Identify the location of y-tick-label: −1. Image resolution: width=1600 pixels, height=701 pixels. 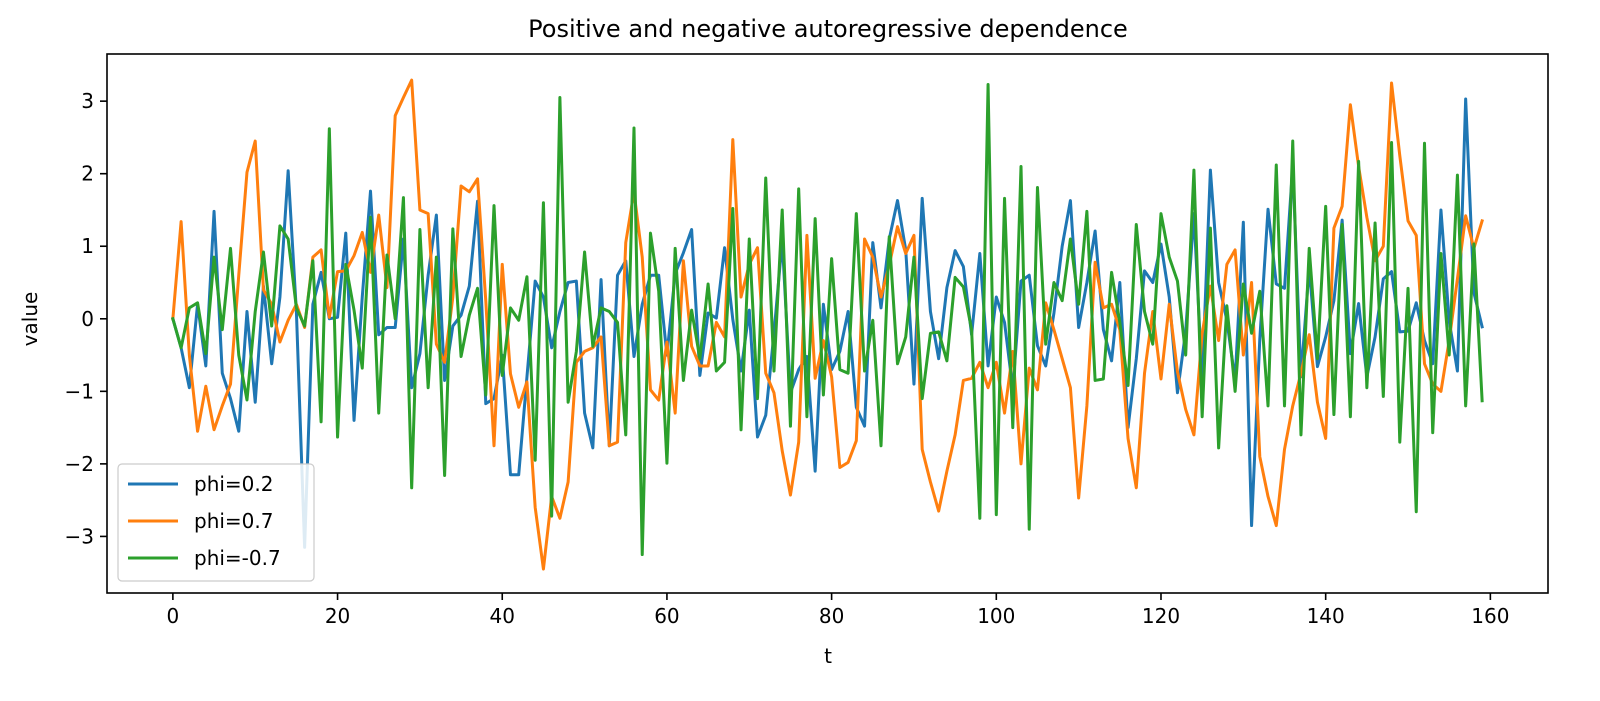
(79, 391).